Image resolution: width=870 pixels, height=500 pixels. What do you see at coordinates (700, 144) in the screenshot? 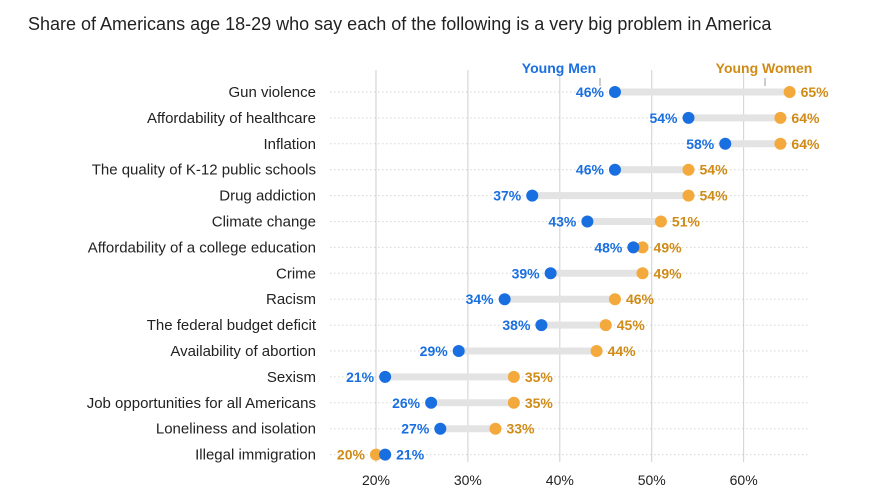
I see `value-label-young-men: 58%` at bounding box center [700, 144].